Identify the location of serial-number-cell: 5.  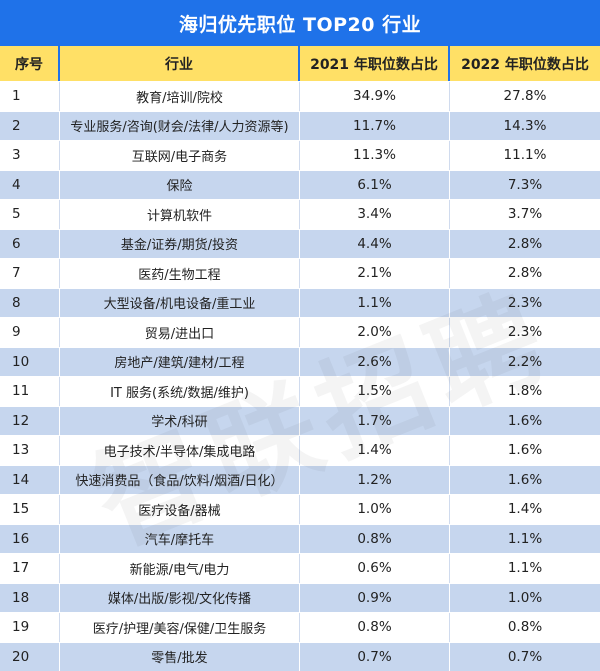
(30, 214).